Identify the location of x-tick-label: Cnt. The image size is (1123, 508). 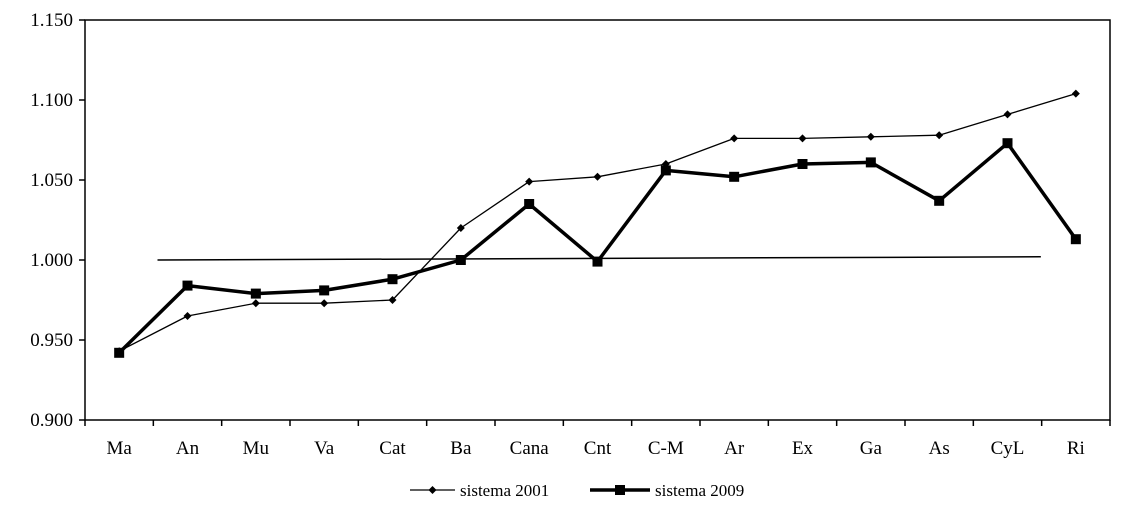
(598, 448).